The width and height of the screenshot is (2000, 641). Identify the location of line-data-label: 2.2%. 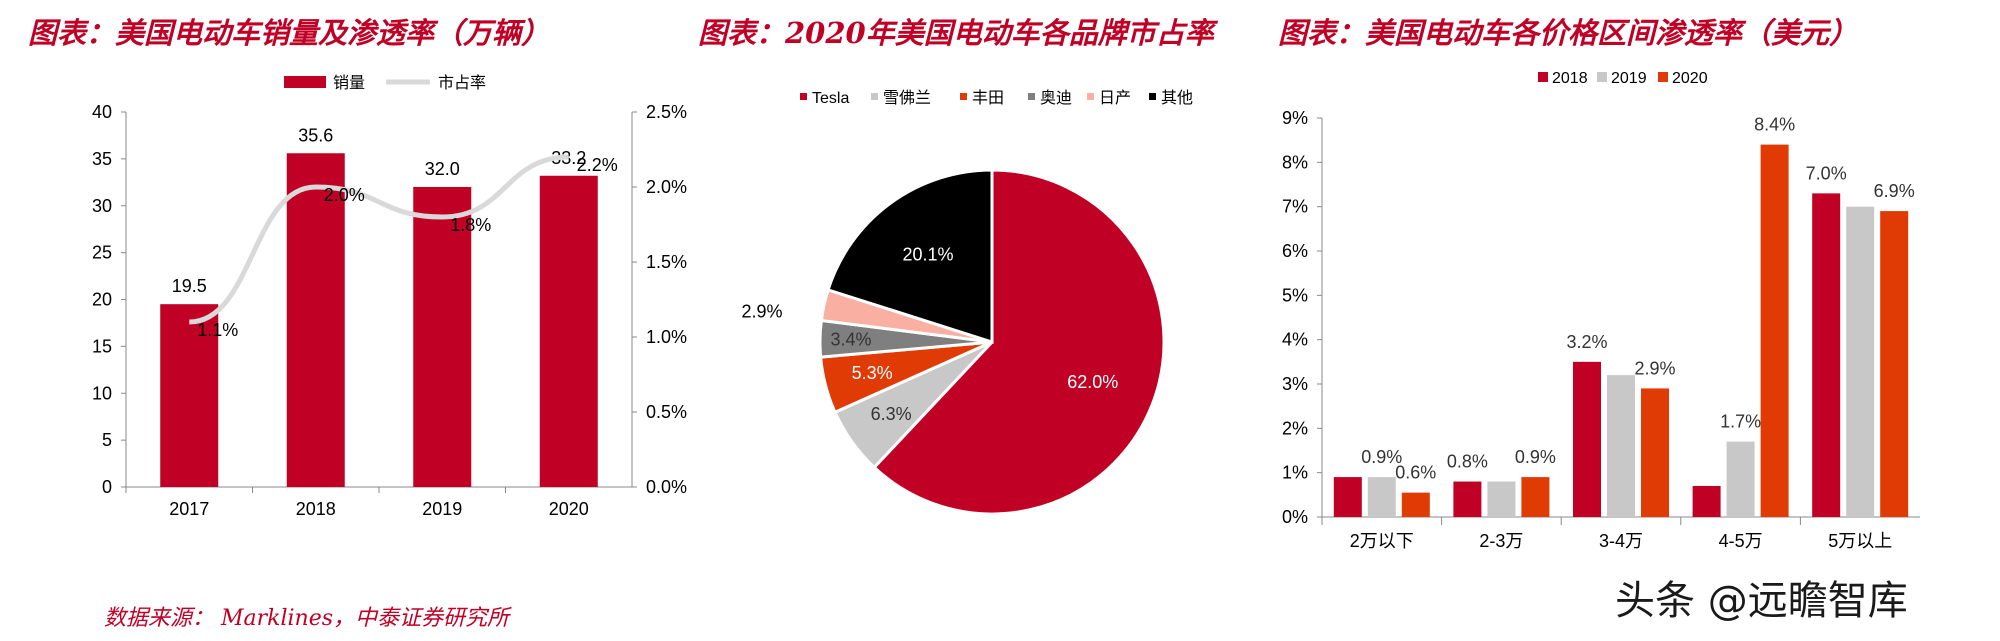
(597, 165).